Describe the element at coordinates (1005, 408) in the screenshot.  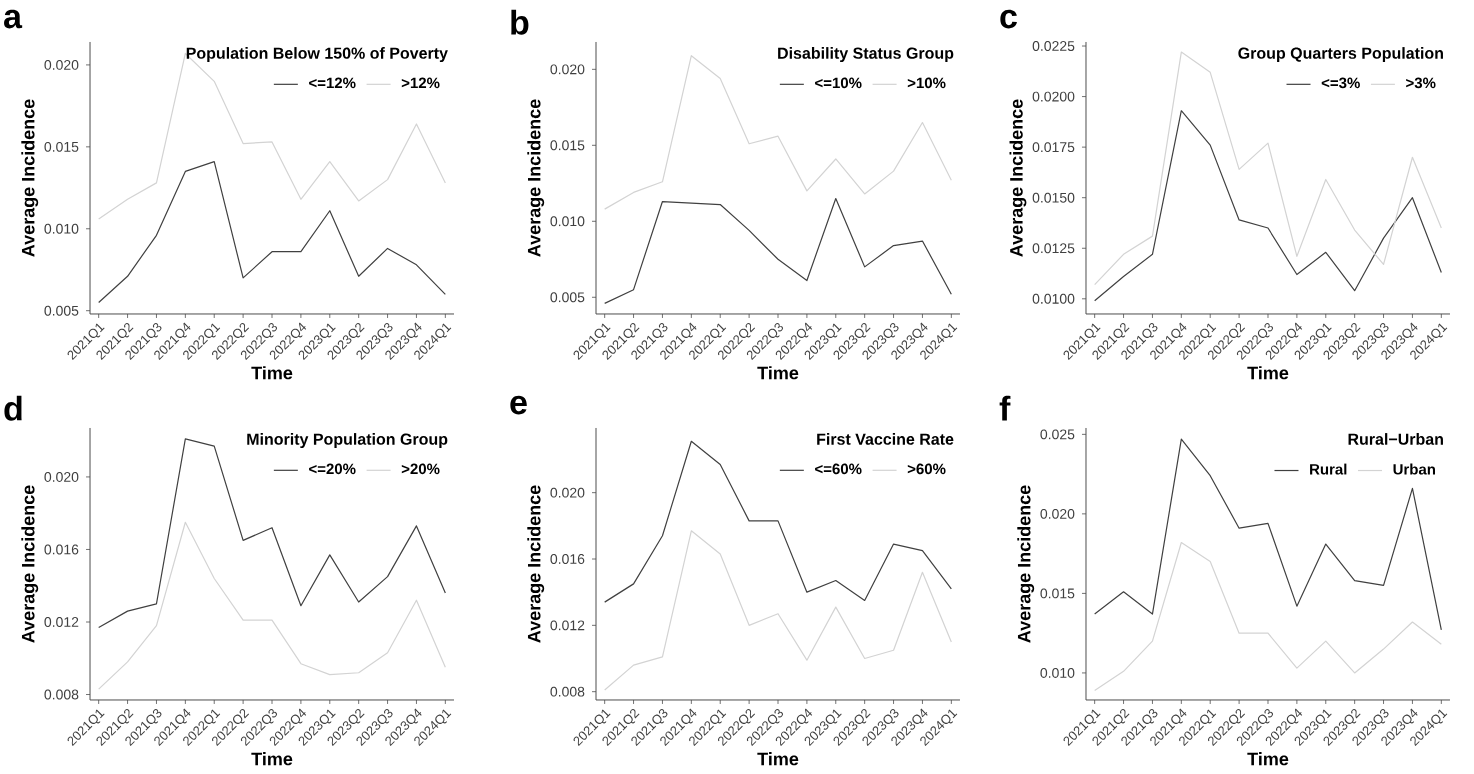
I see `text: f` at that location.